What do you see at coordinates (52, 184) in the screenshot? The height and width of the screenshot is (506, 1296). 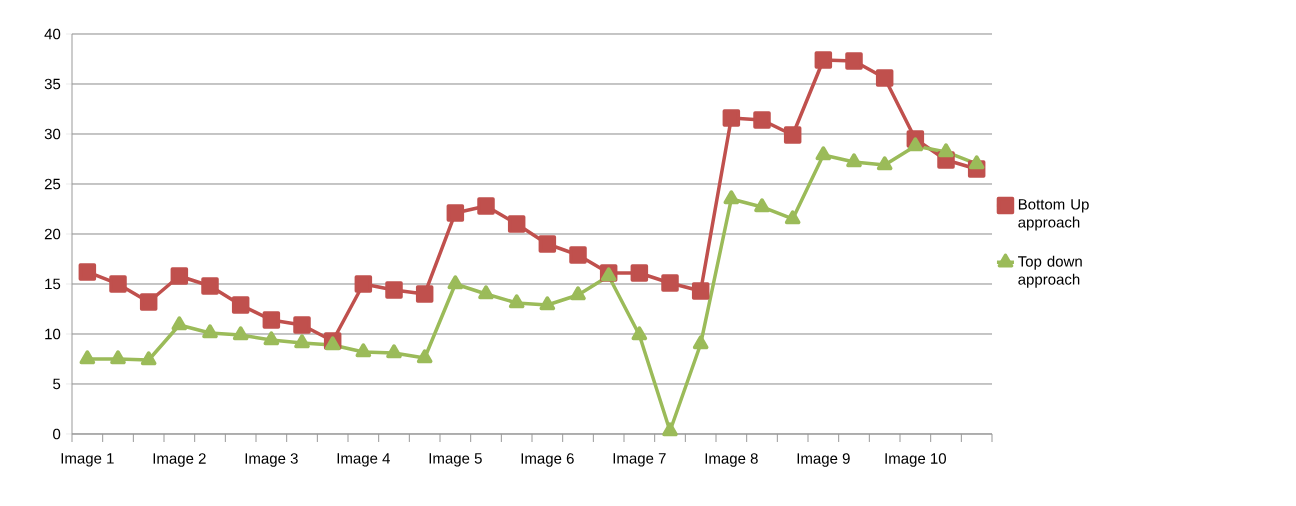 I see `y-tick-label: 25` at bounding box center [52, 184].